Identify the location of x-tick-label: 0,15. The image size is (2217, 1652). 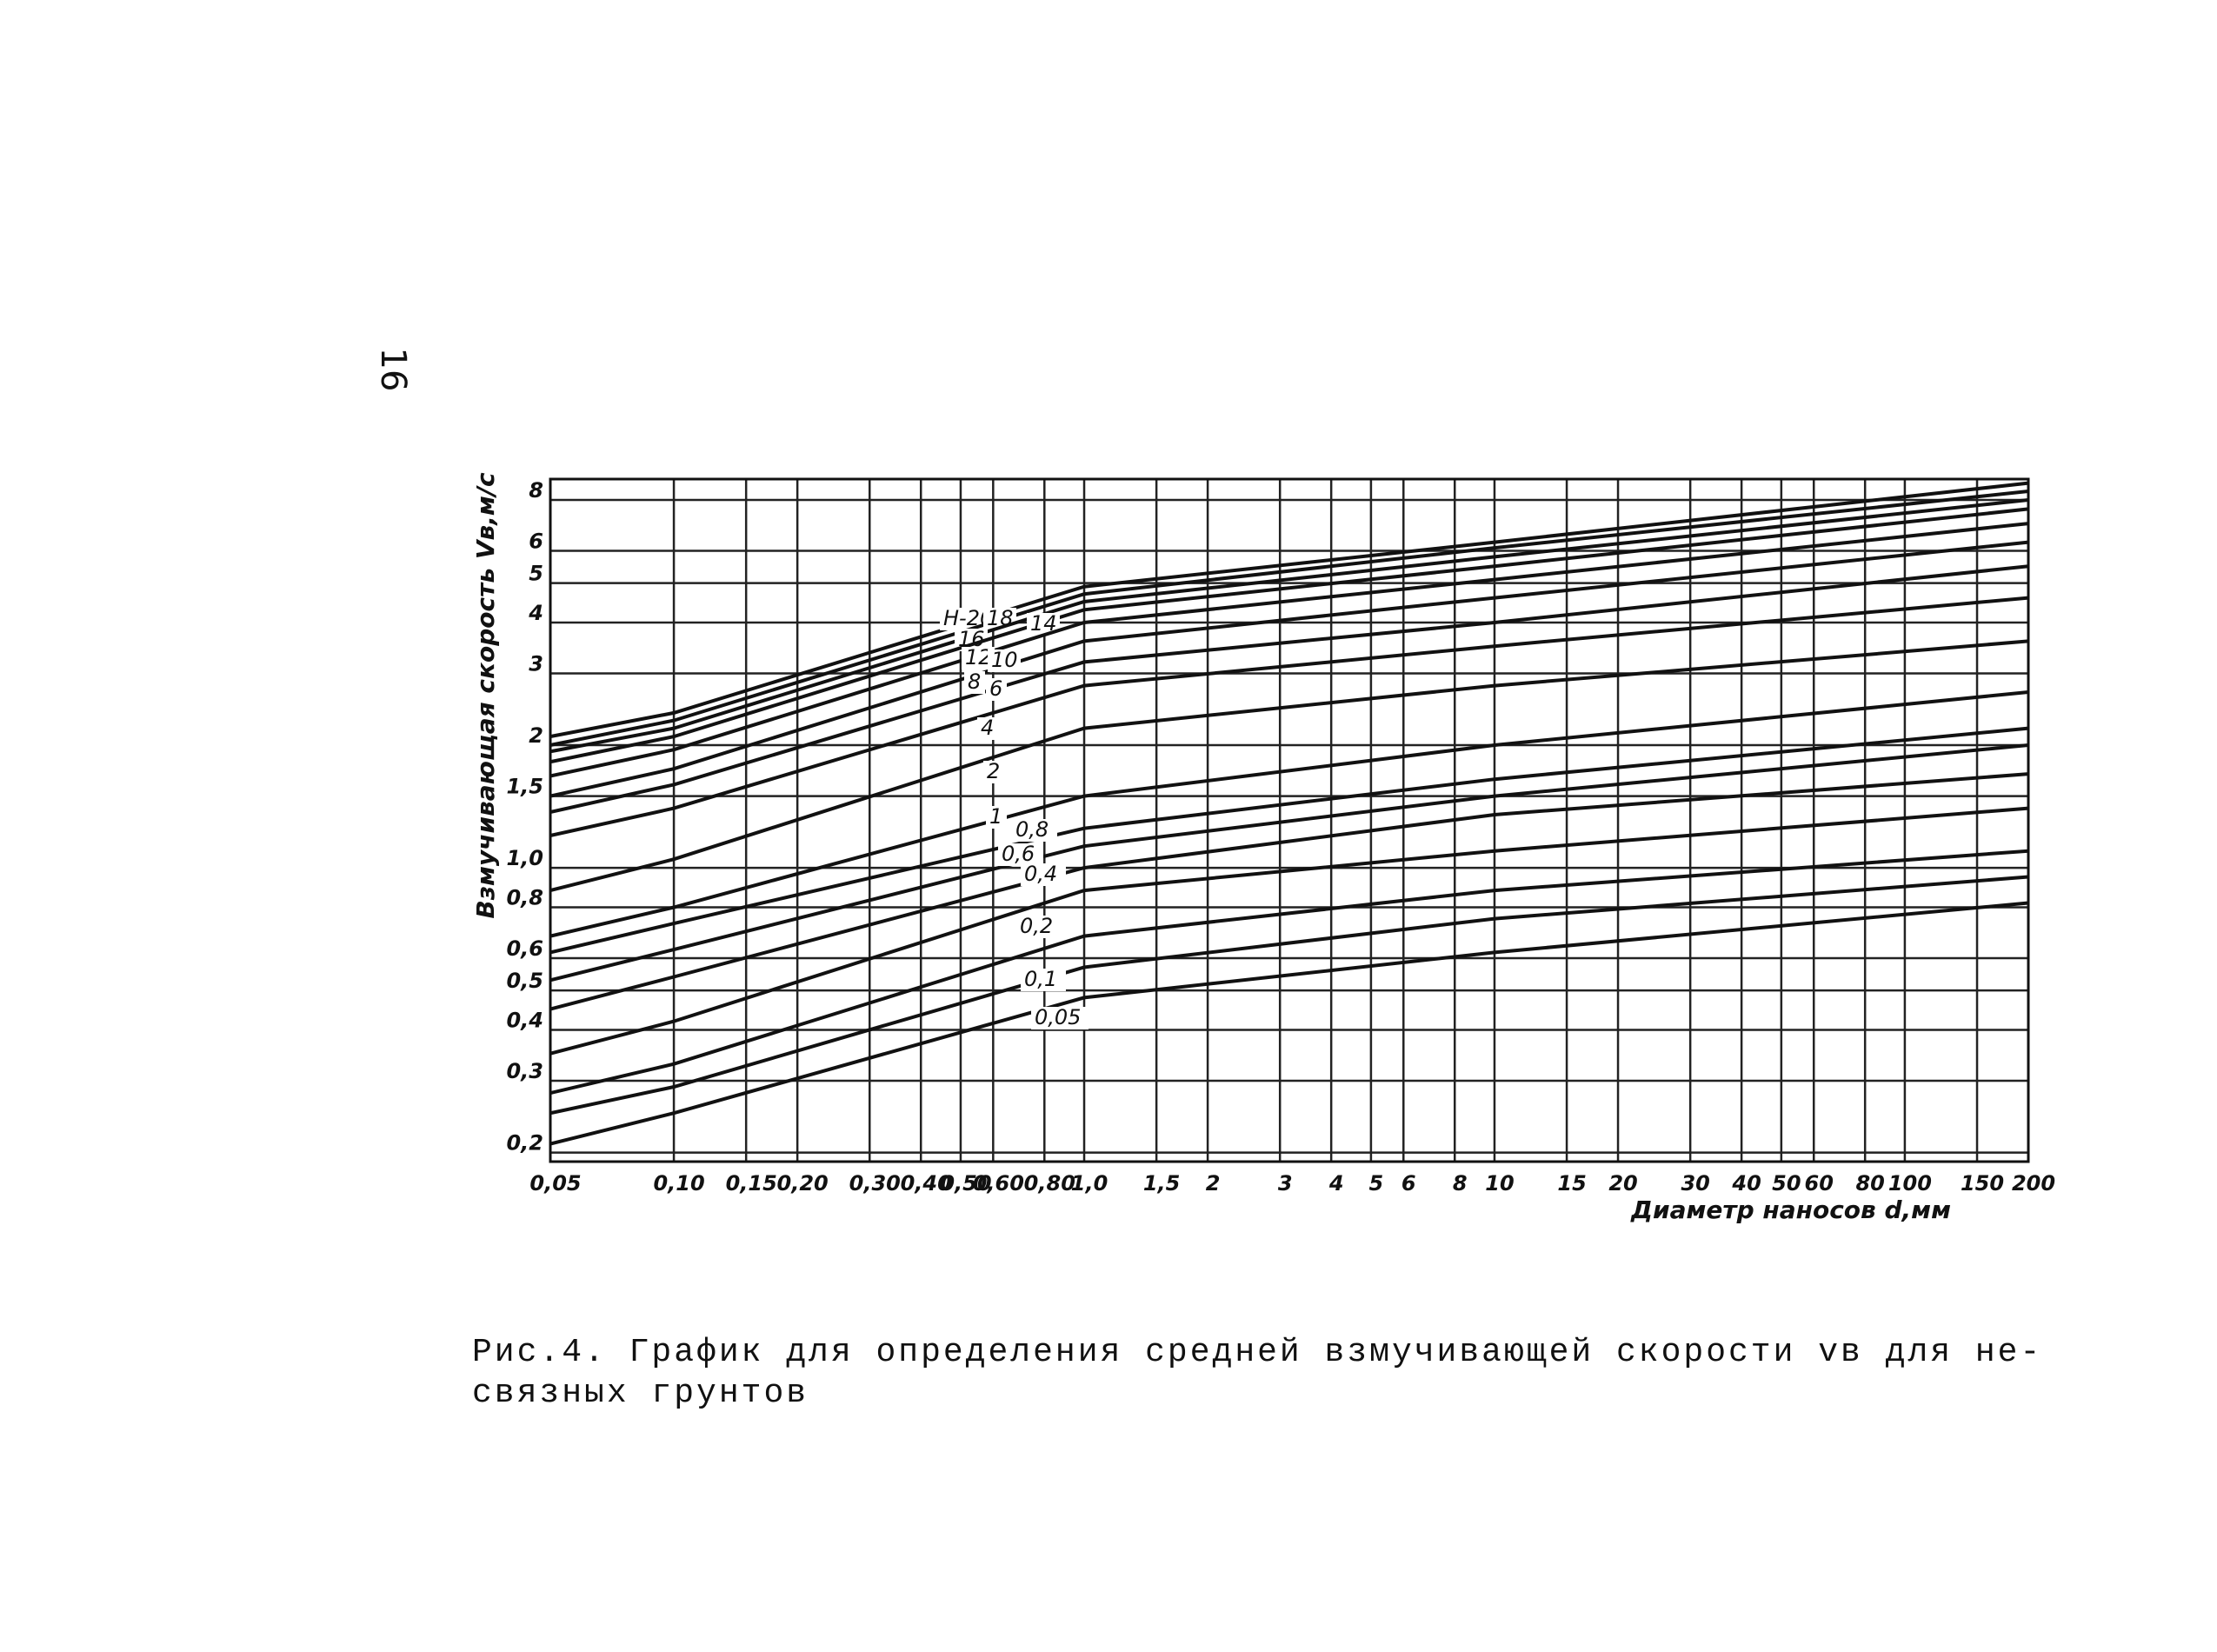
(751, 1183).